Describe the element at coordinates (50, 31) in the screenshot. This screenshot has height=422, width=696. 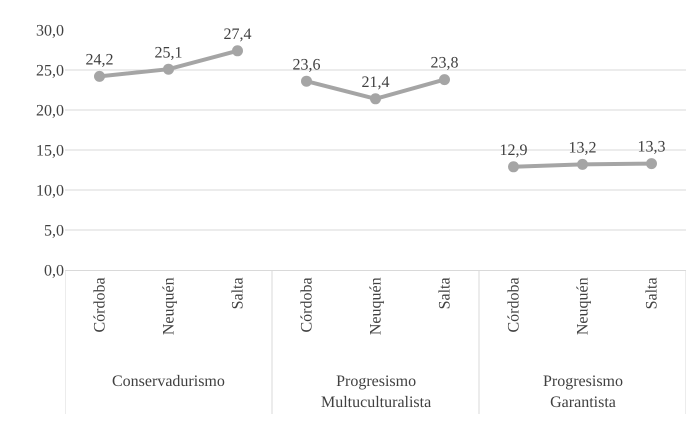
I see `y-tick-label: 30,0` at that location.